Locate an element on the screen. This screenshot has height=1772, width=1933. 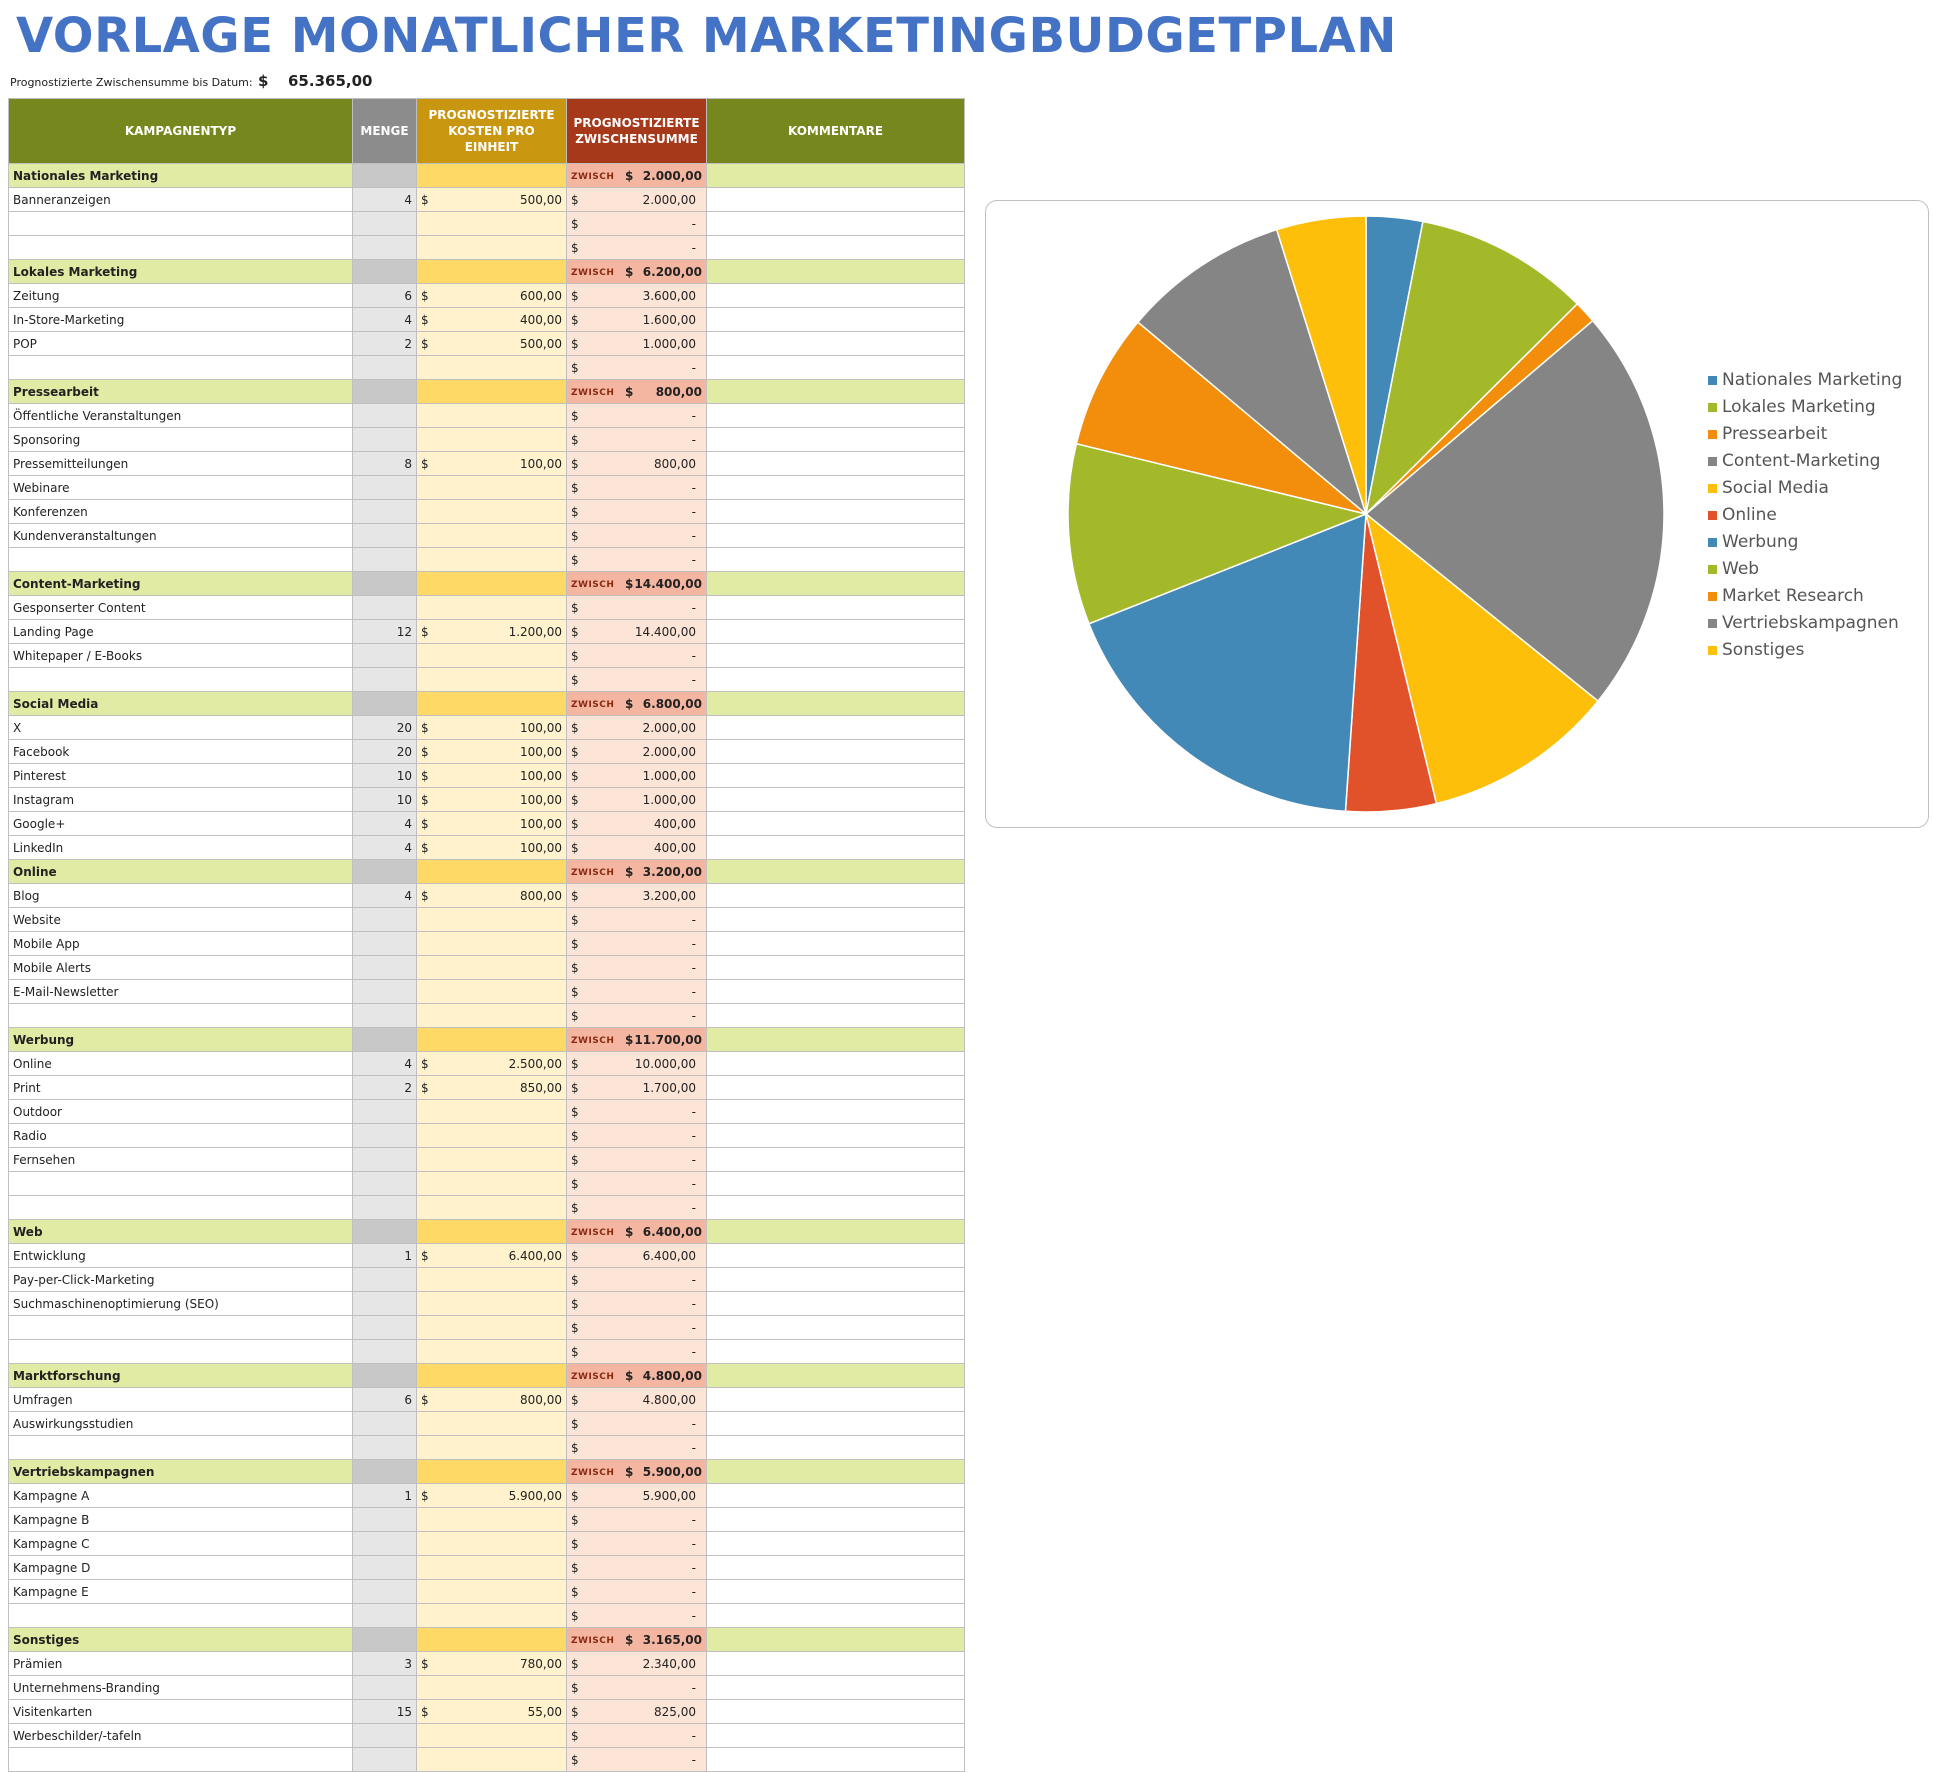
category-subtotal-cell: ZWISCH $800,00 is located at coordinates (636, 391).